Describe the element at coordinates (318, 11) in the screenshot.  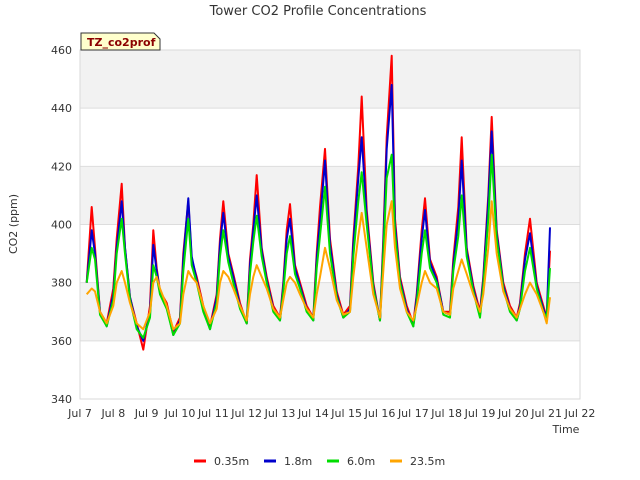
I see `chart-title: Tower CO2 Profile Concentrations` at that location.